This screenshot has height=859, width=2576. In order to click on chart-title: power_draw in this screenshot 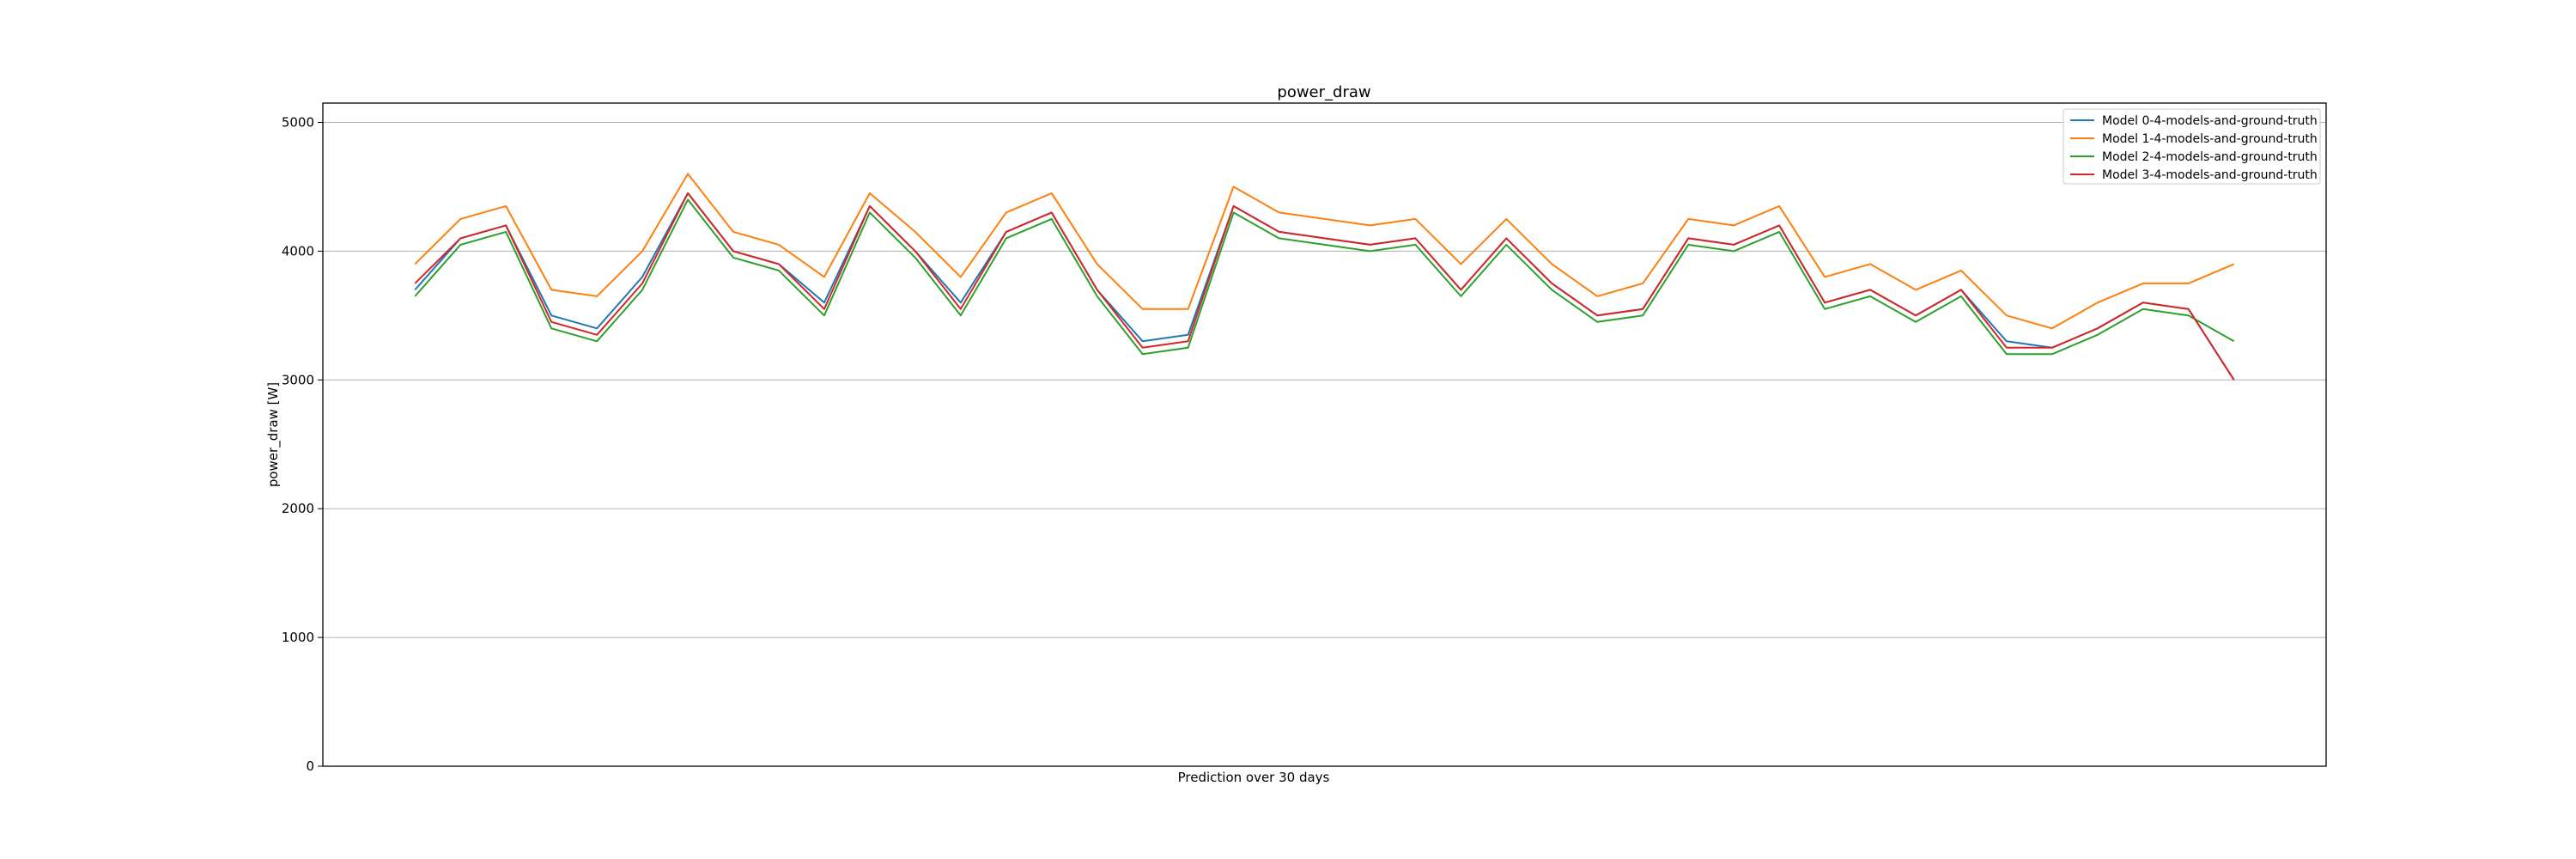, I will do `click(1323, 92)`.